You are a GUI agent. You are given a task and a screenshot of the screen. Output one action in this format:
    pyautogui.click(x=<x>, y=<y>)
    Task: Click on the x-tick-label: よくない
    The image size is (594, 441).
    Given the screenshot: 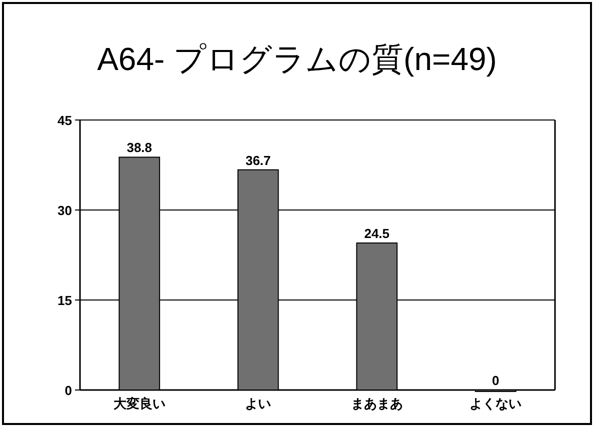 What is the action you would take?
    pyautogui.click(x=496, y=403)
    